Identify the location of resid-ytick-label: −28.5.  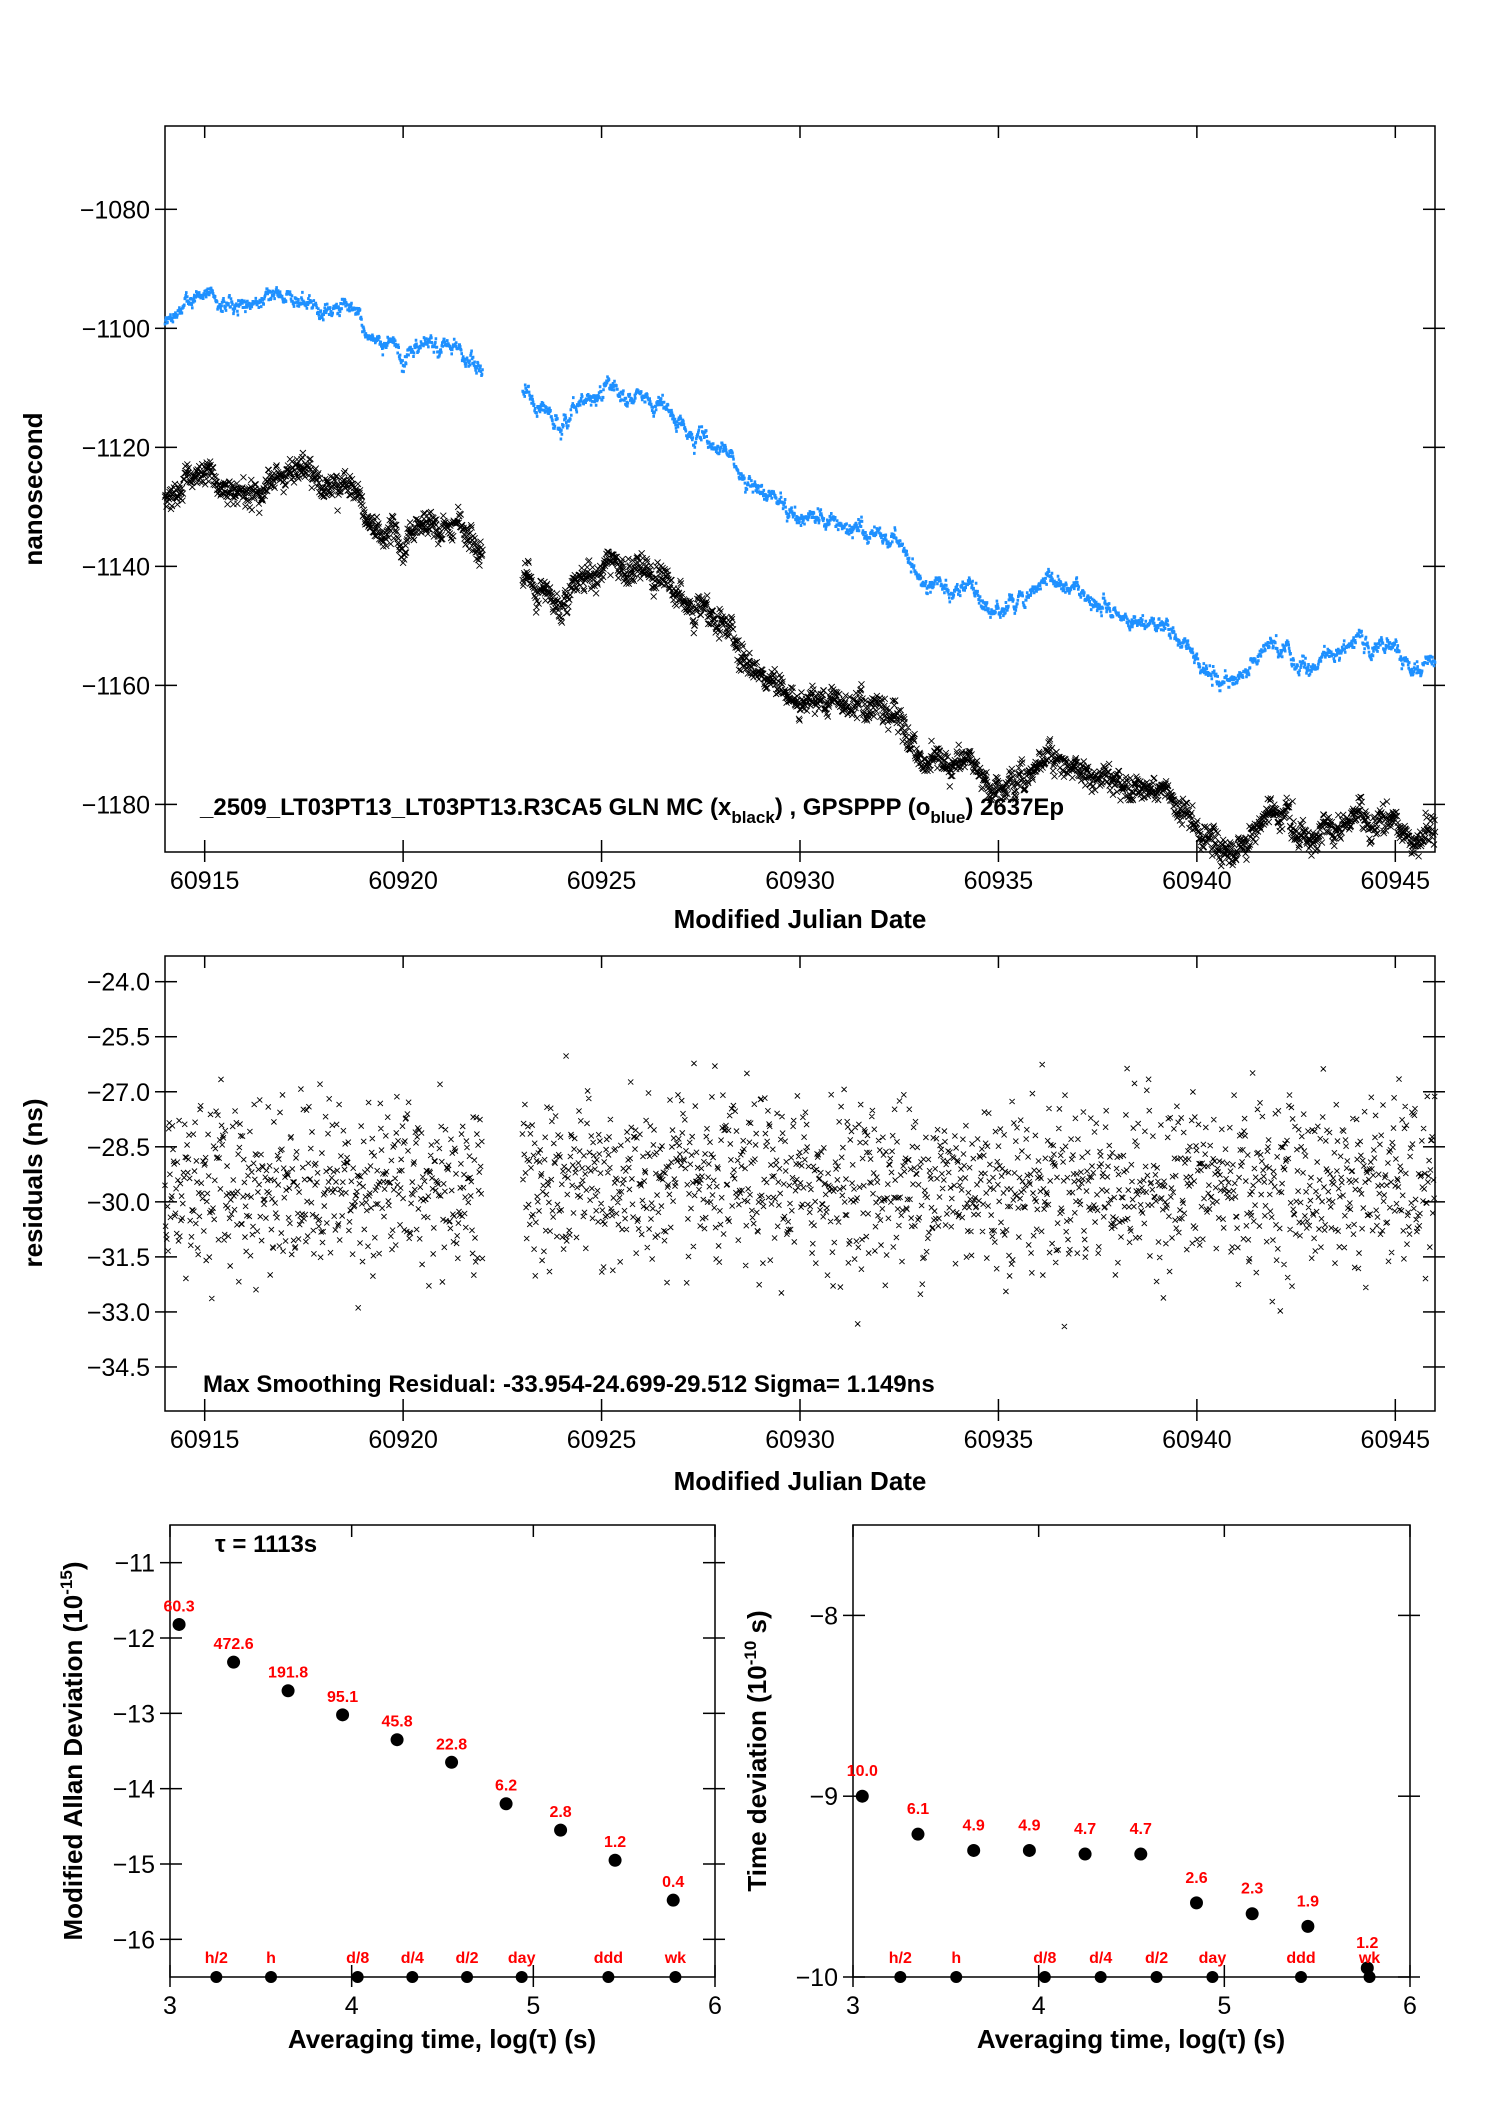
(118, 1148).